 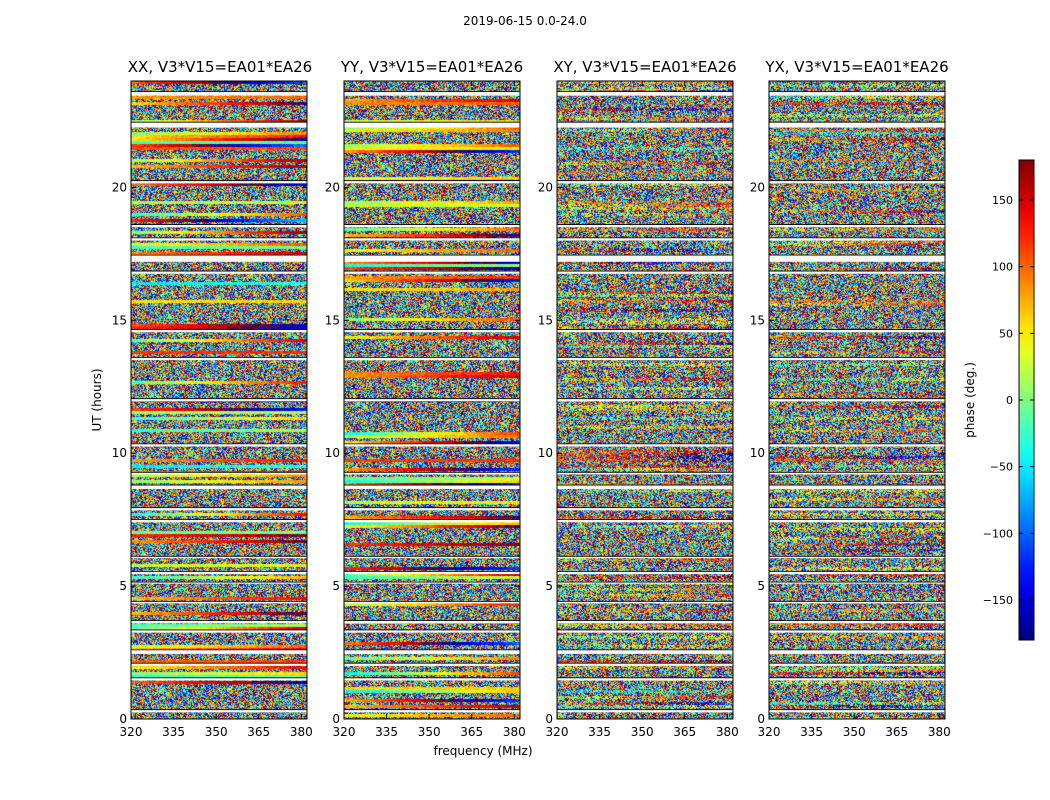 I want to click on x-tick-label-xx-335: 335, so click(x=173, y=732).